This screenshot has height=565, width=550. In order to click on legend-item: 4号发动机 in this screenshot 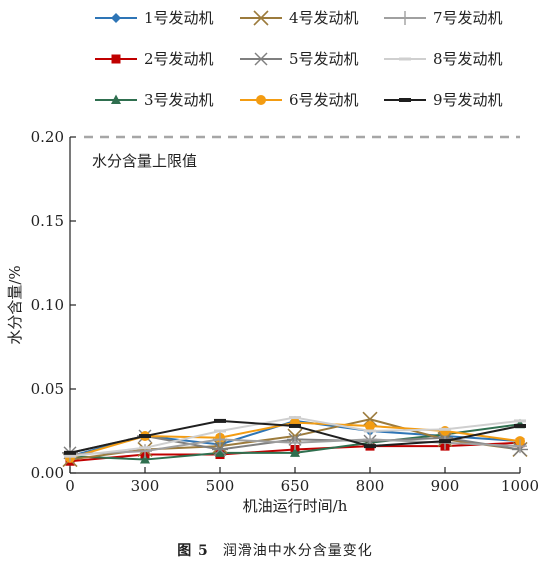, I will do `click(299, 18)`.